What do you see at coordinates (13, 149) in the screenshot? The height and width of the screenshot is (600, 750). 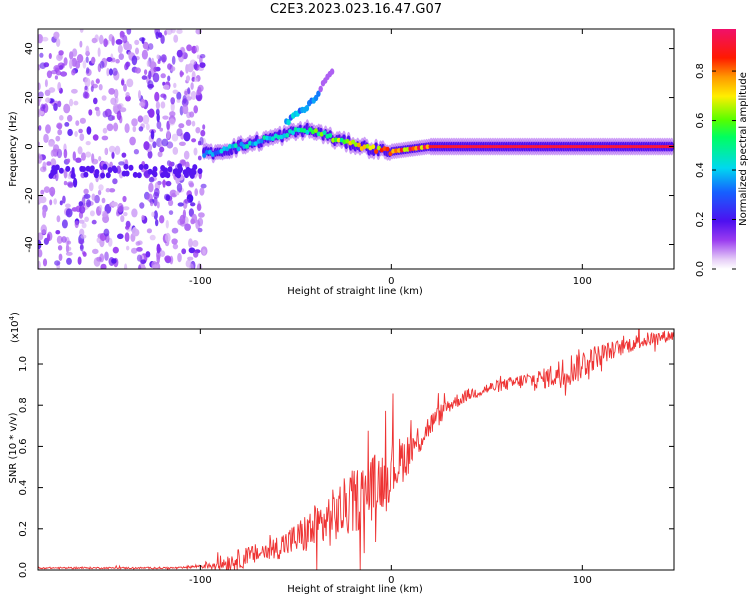 I see `spectrogram-y-label: Frequency (Hz)` at bounding box center [13, 149].